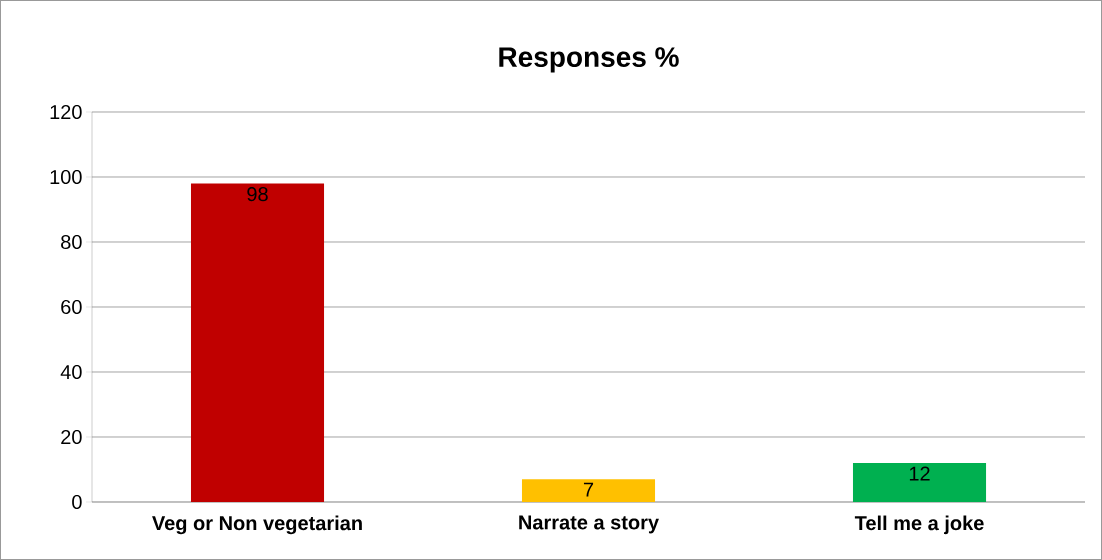 Image resolution: width=1102 pixels, height=560 pixels. Describe the element at coordinates (257, 525) in the screenshot. I see `x-tick-label: Veg or Non vegetarian` at that location.